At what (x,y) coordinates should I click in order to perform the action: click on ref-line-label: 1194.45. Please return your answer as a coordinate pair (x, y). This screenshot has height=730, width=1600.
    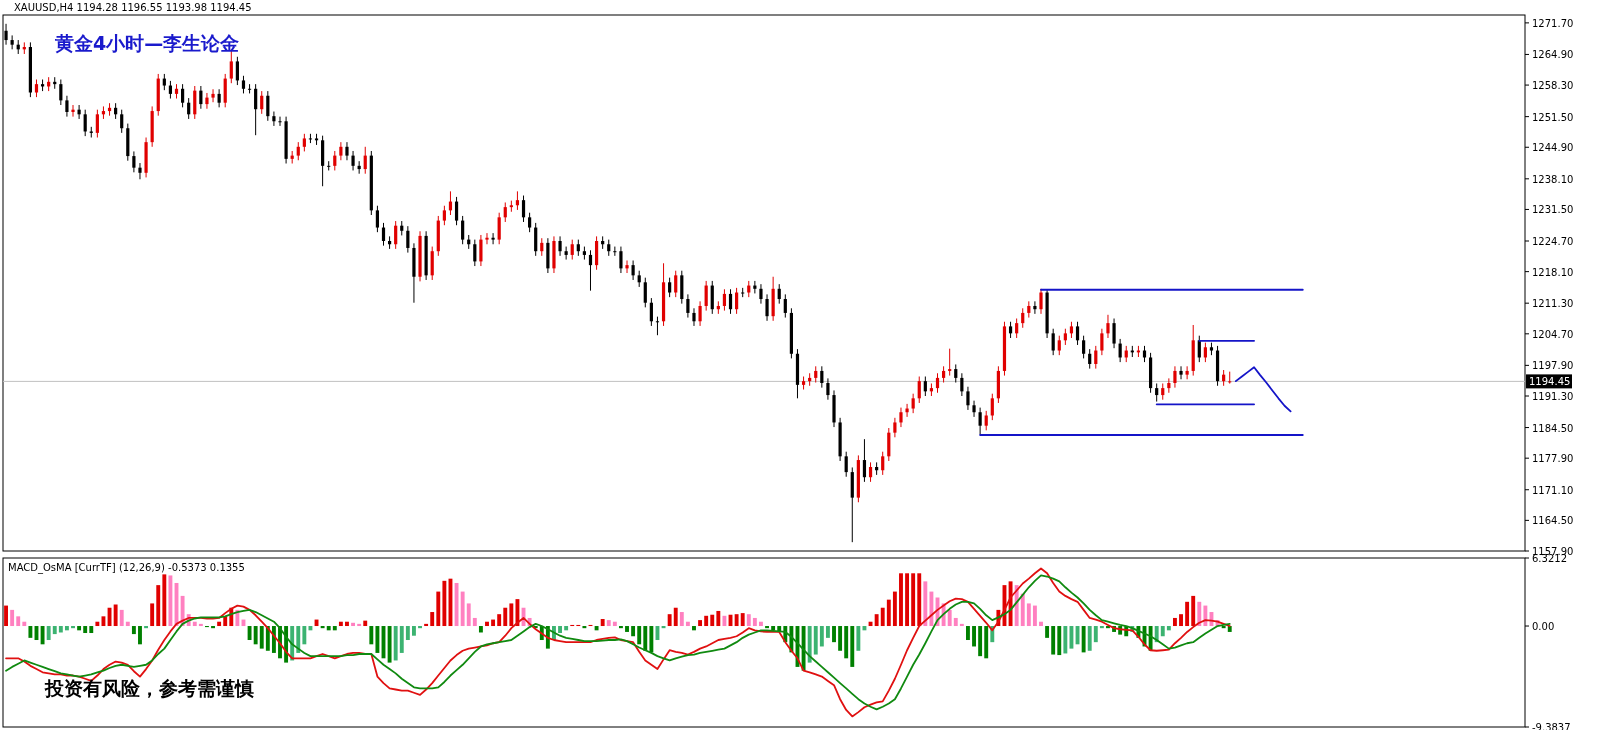
    Looking at the image, I should click on (1550, 382).